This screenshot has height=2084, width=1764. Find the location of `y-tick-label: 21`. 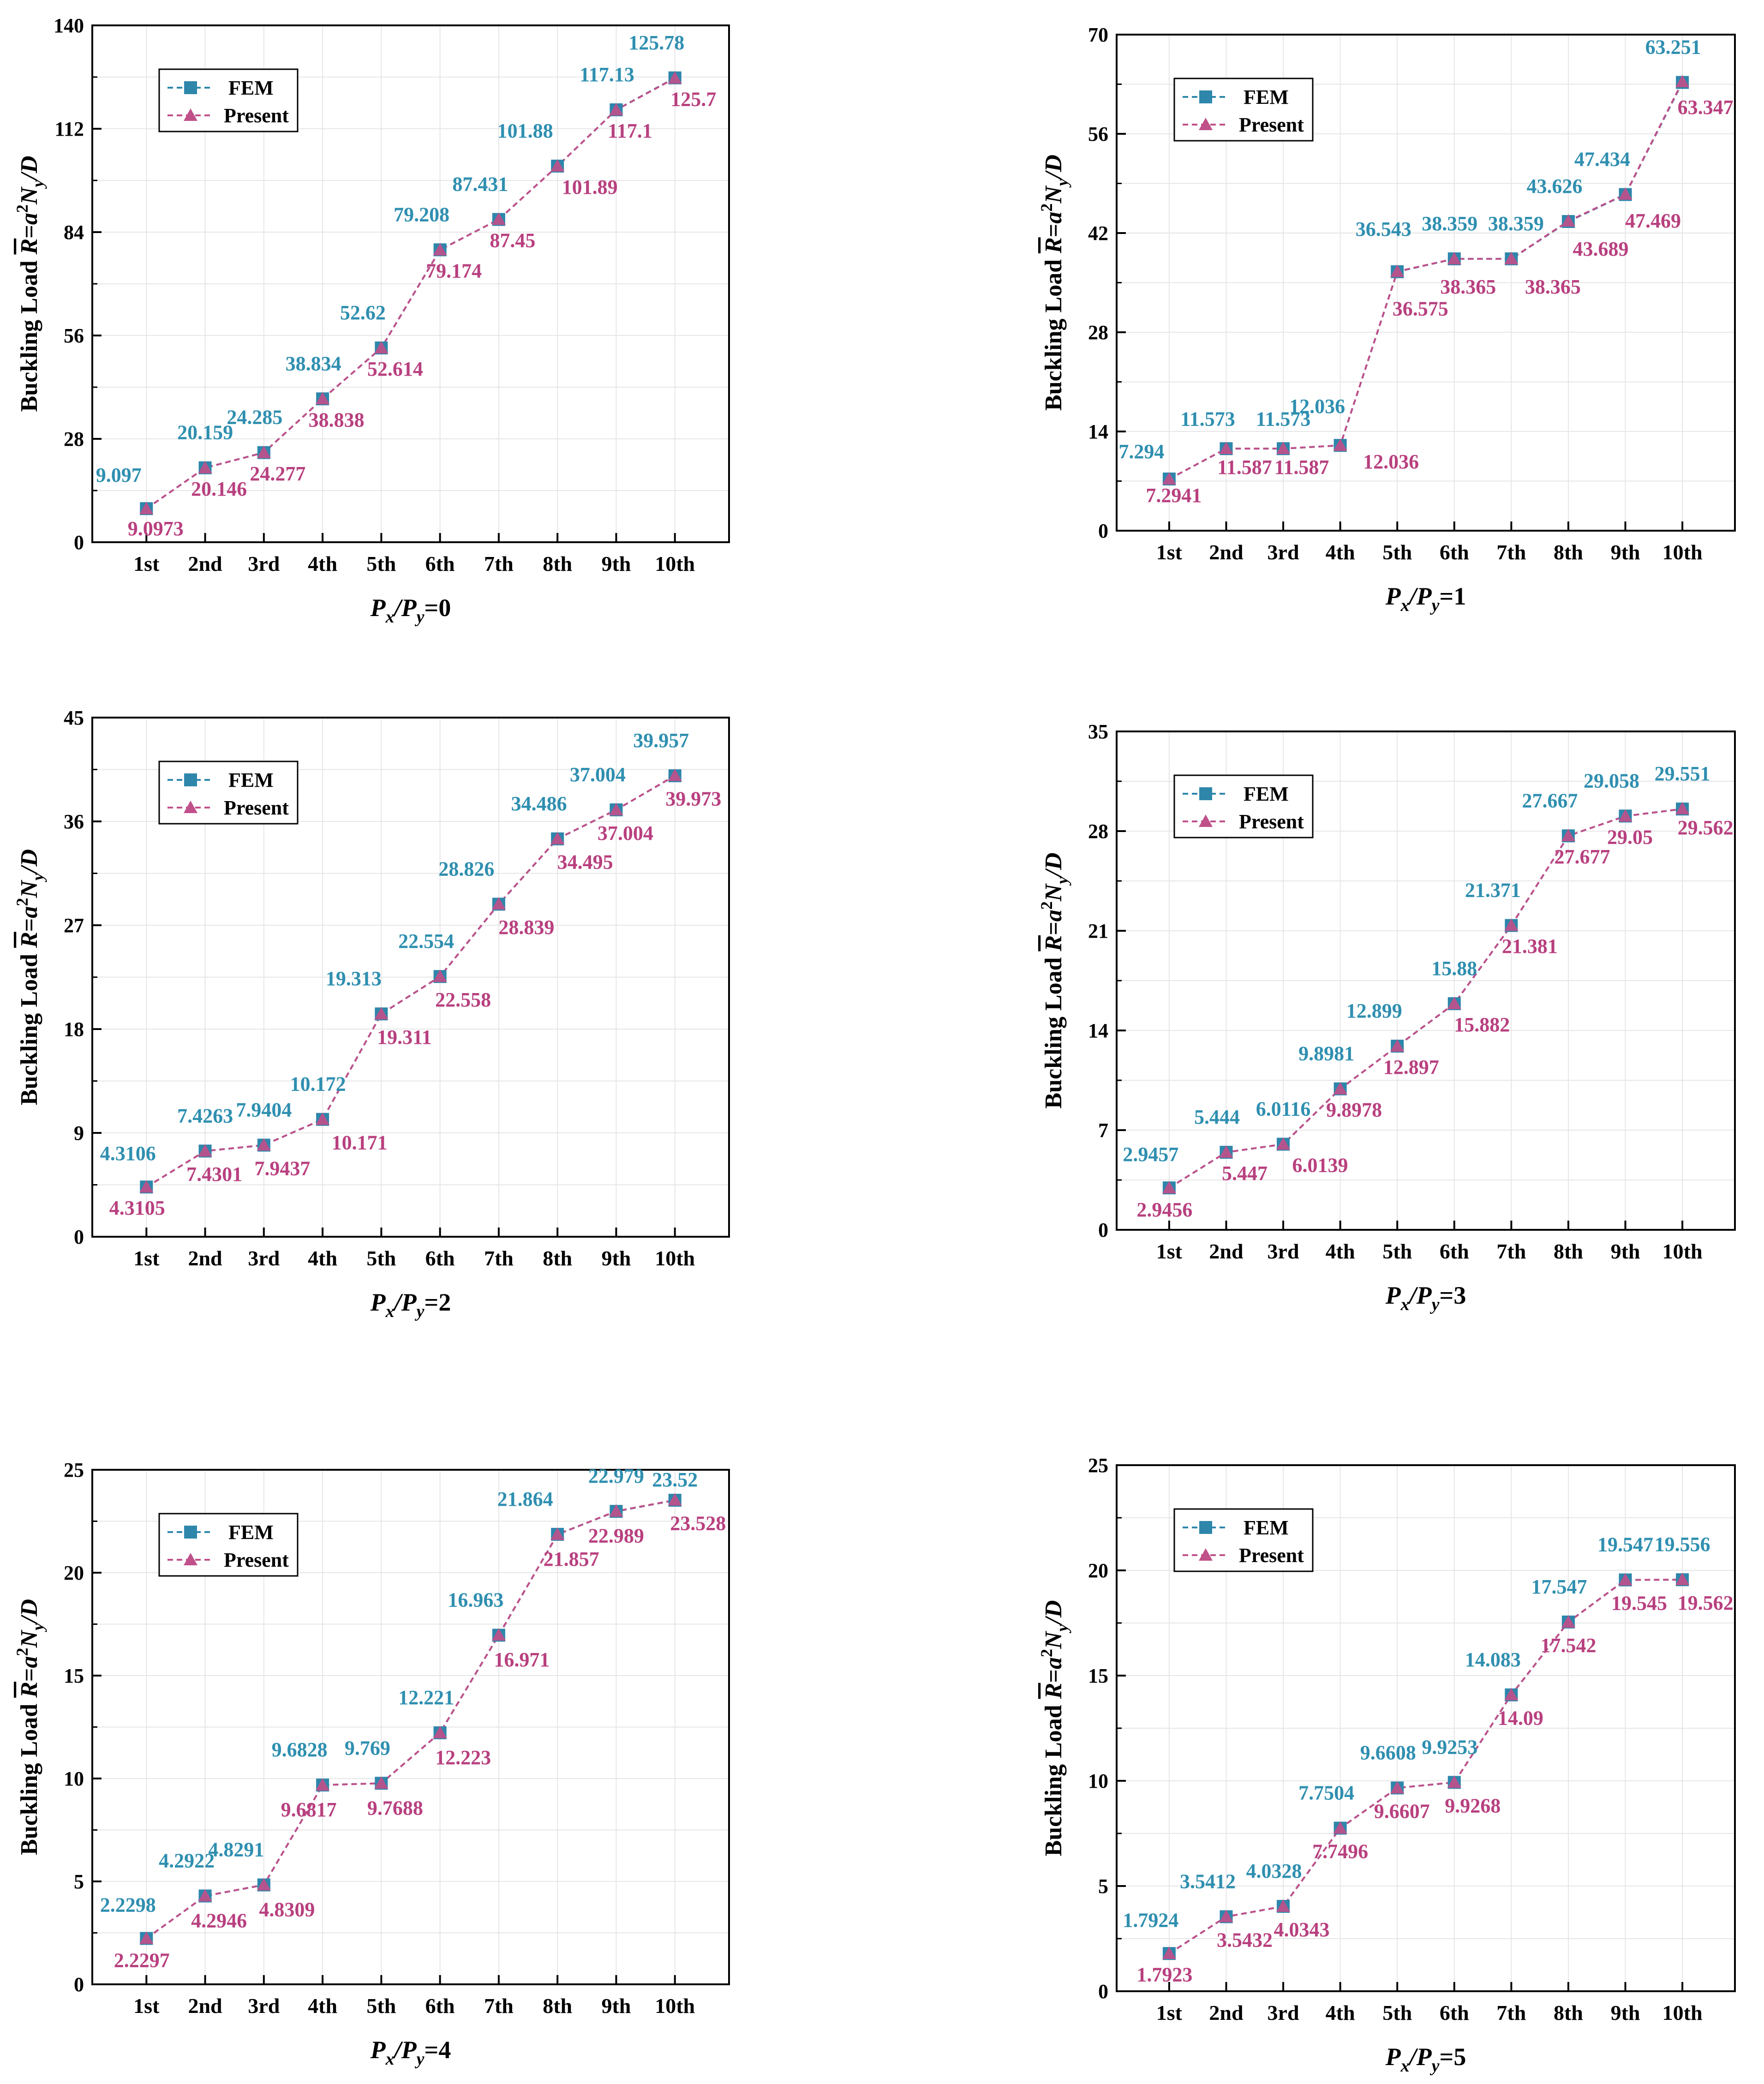

y-tick-label: 21 is located at coordinates (1098, 931).